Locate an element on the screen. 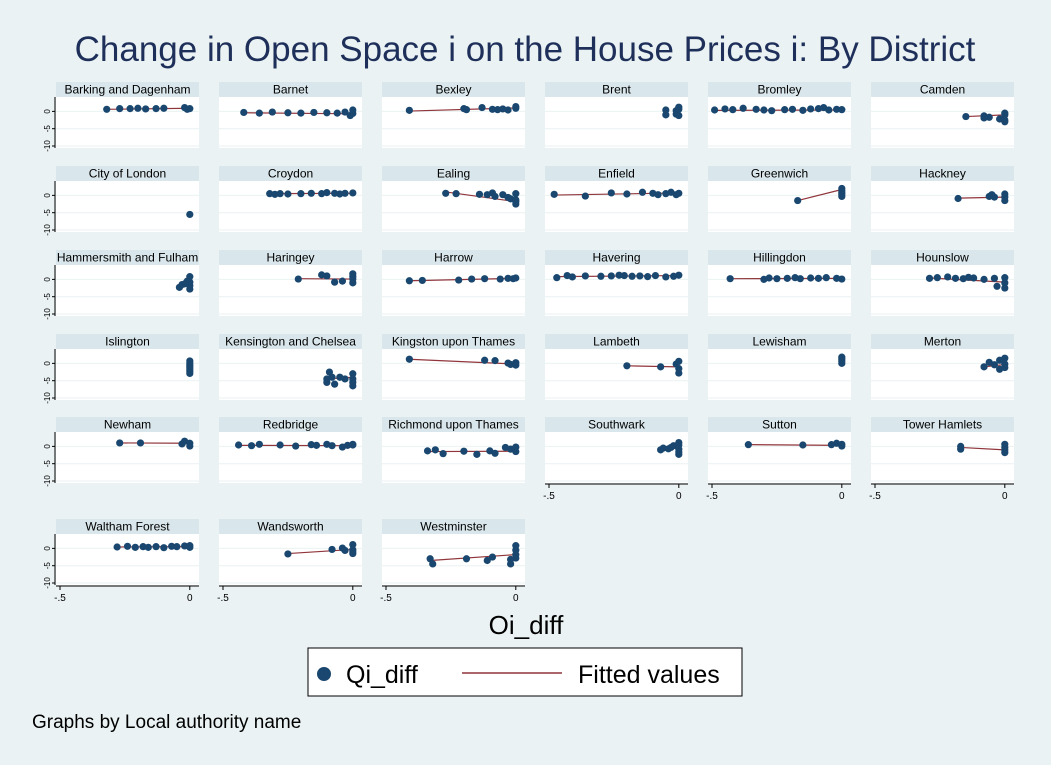  panel-lewisham: Lewisham is located at coordinates (779, 367).